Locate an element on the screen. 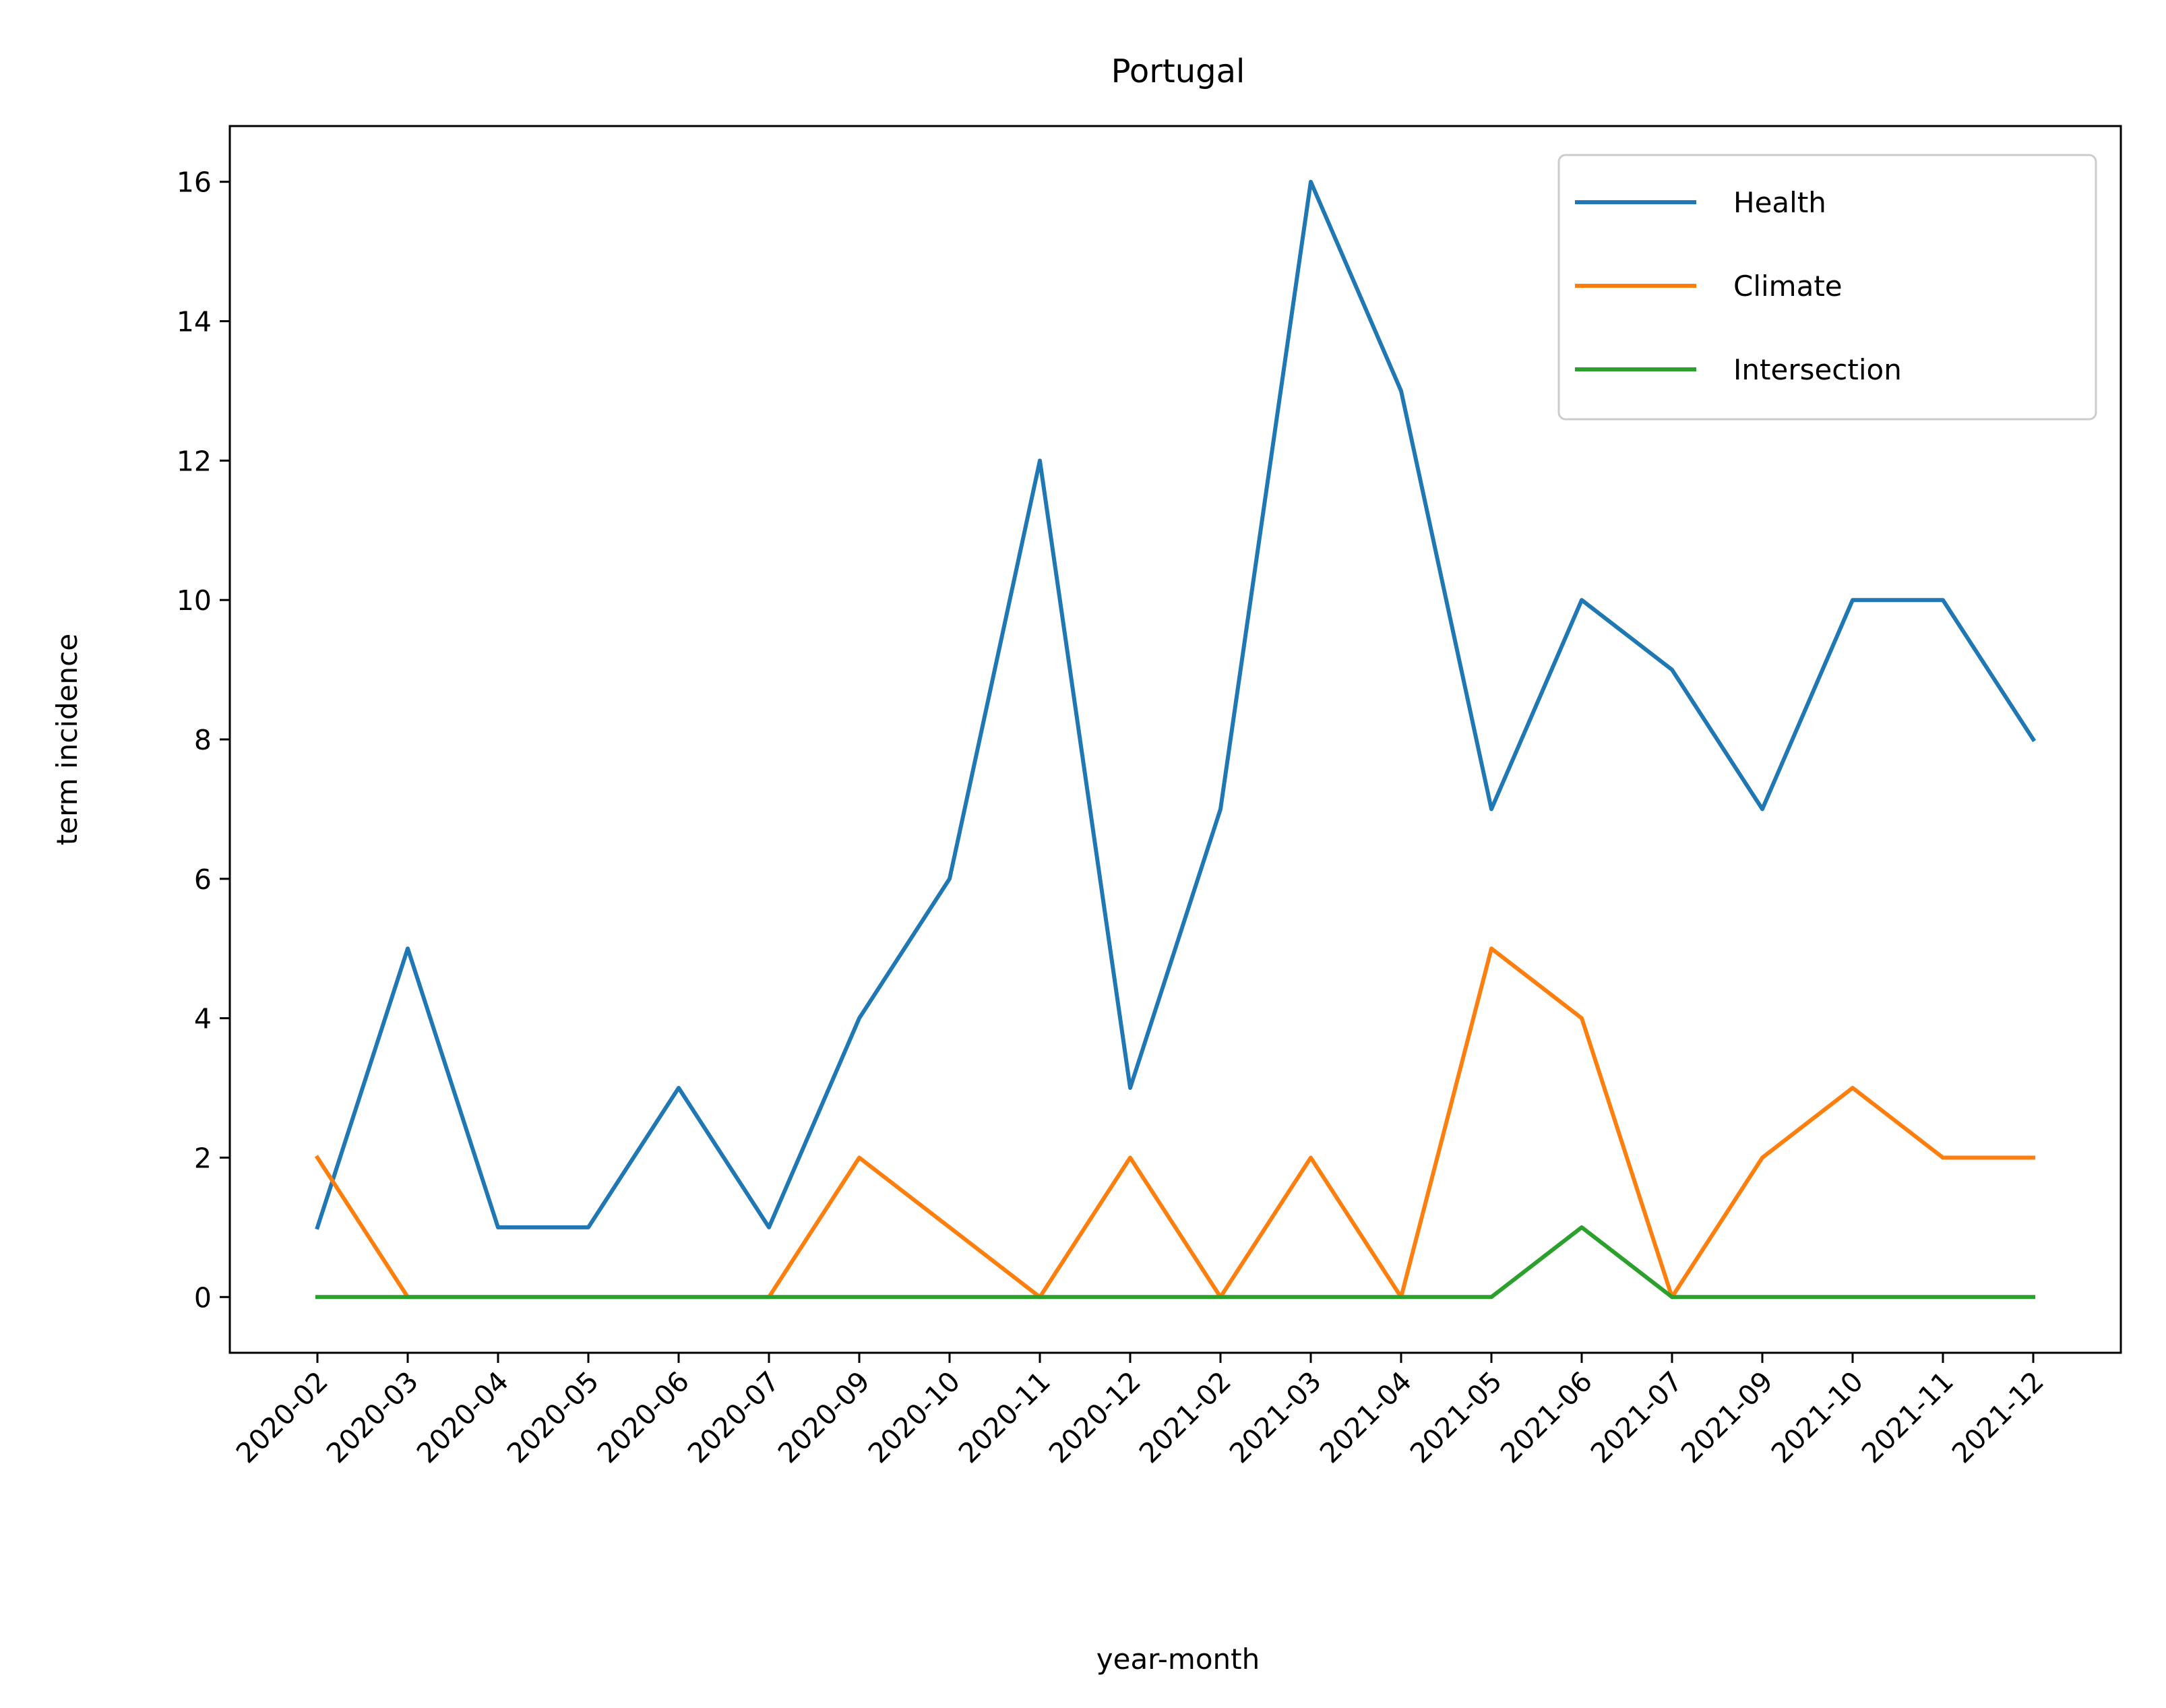  legend: Health Climate Intersection is located at coordinates (1827, 288).